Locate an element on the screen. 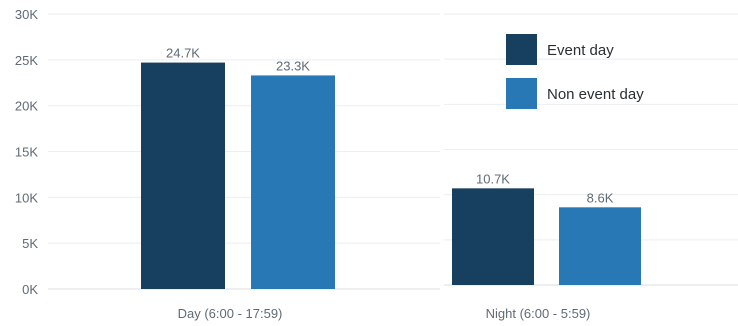 This screenshot has height=326, width=738. y-tick-label: 10K is located at coordinates (26, 197).